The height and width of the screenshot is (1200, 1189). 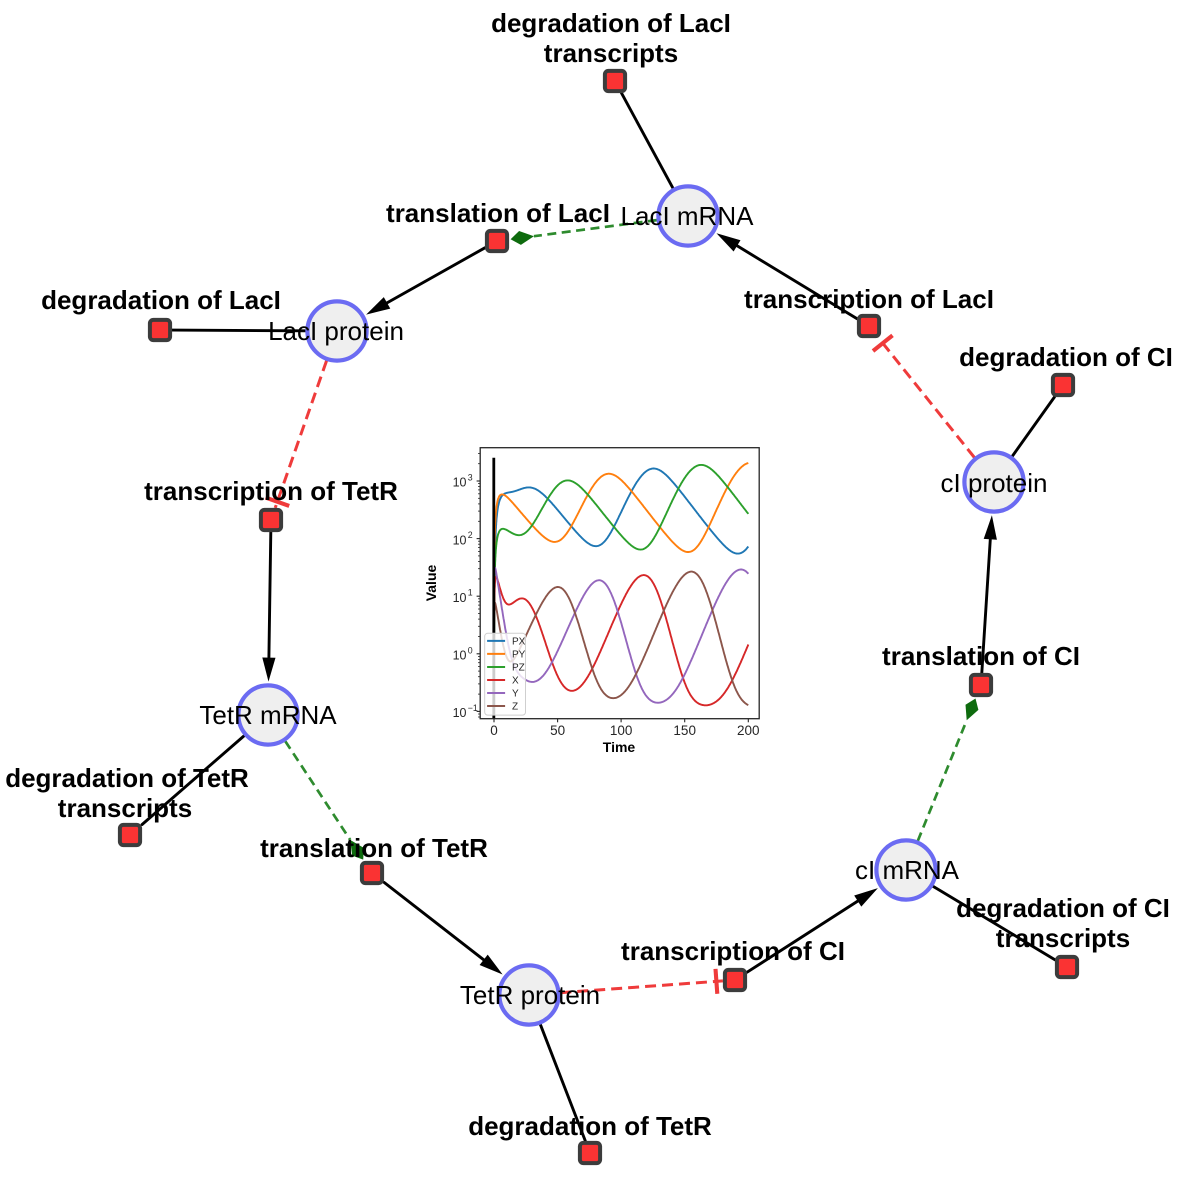 I want to click on svg-text: Time, so click(x=619, y=747).